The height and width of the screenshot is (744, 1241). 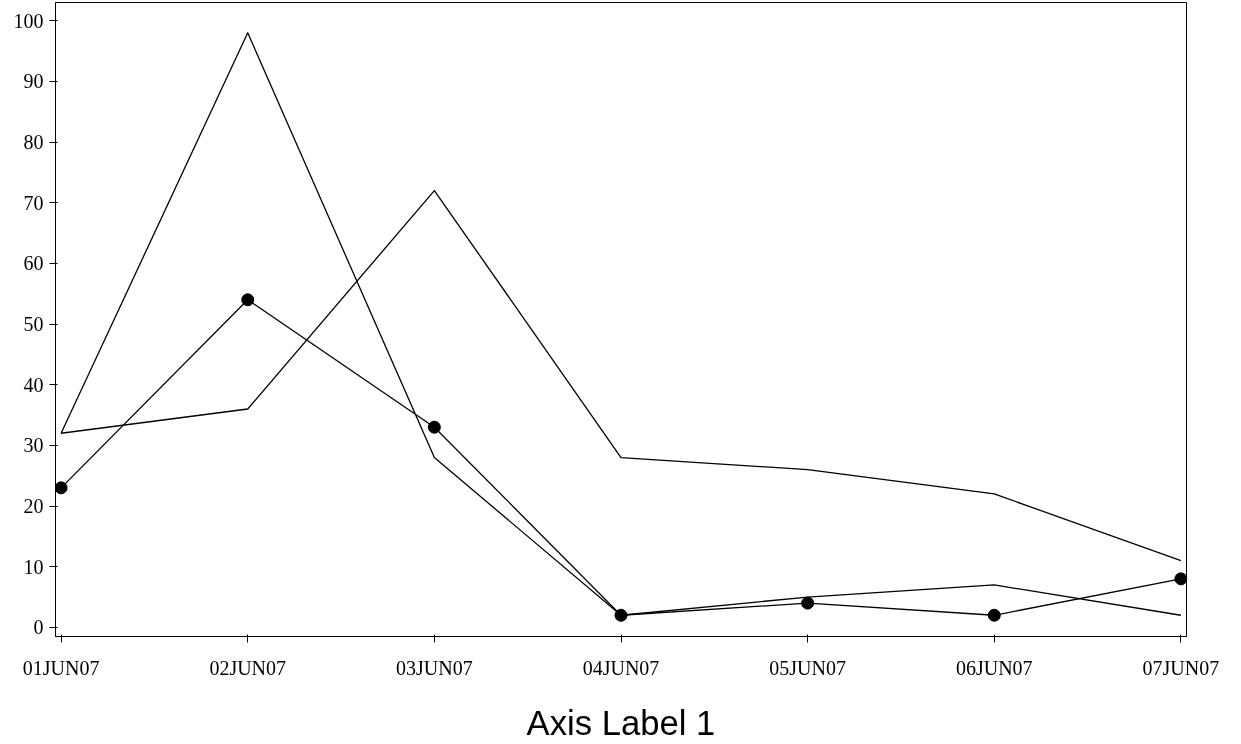 I want to click on x-tick-label: 03JUN07, so click(x=434, y=667).